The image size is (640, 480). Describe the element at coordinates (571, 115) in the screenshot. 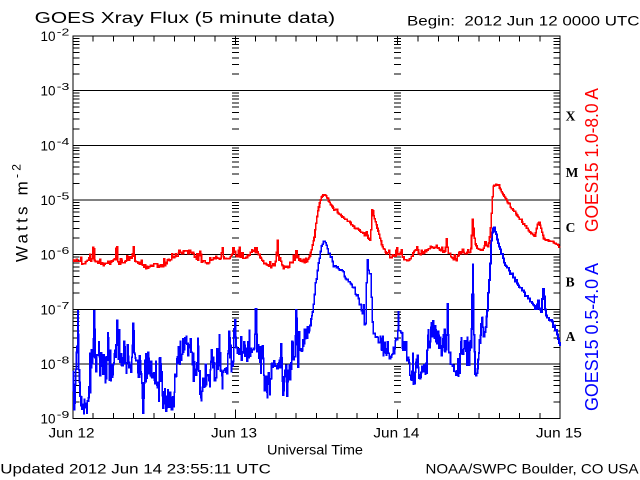

I see `svg-text: X` at that location.